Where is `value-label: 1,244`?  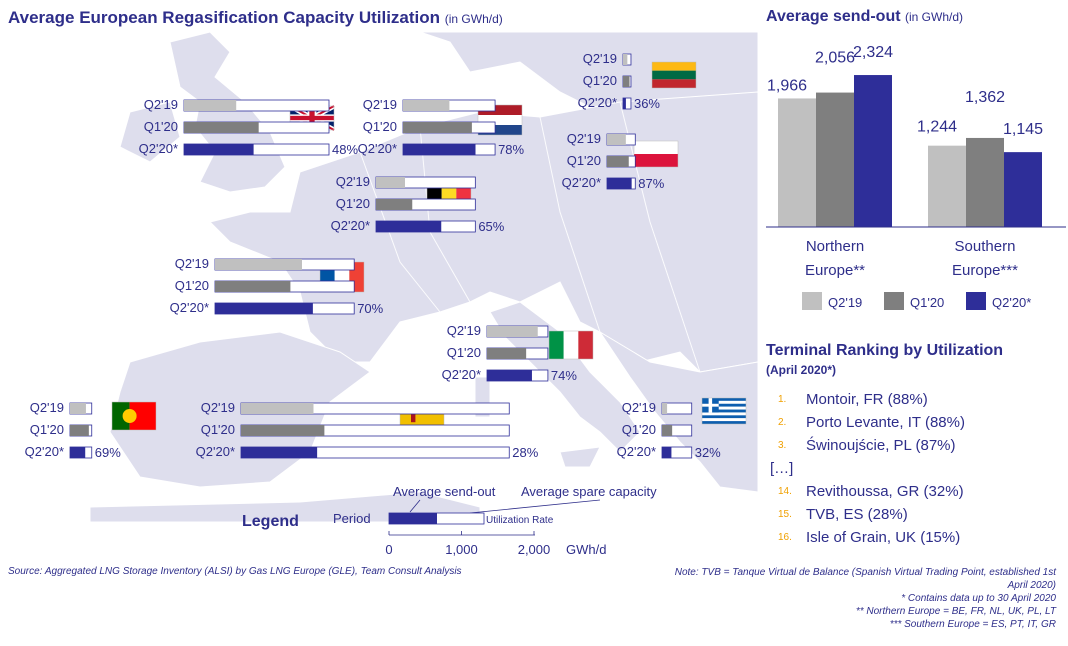
value-label: 1,244 is located at coordinates (937, 127).